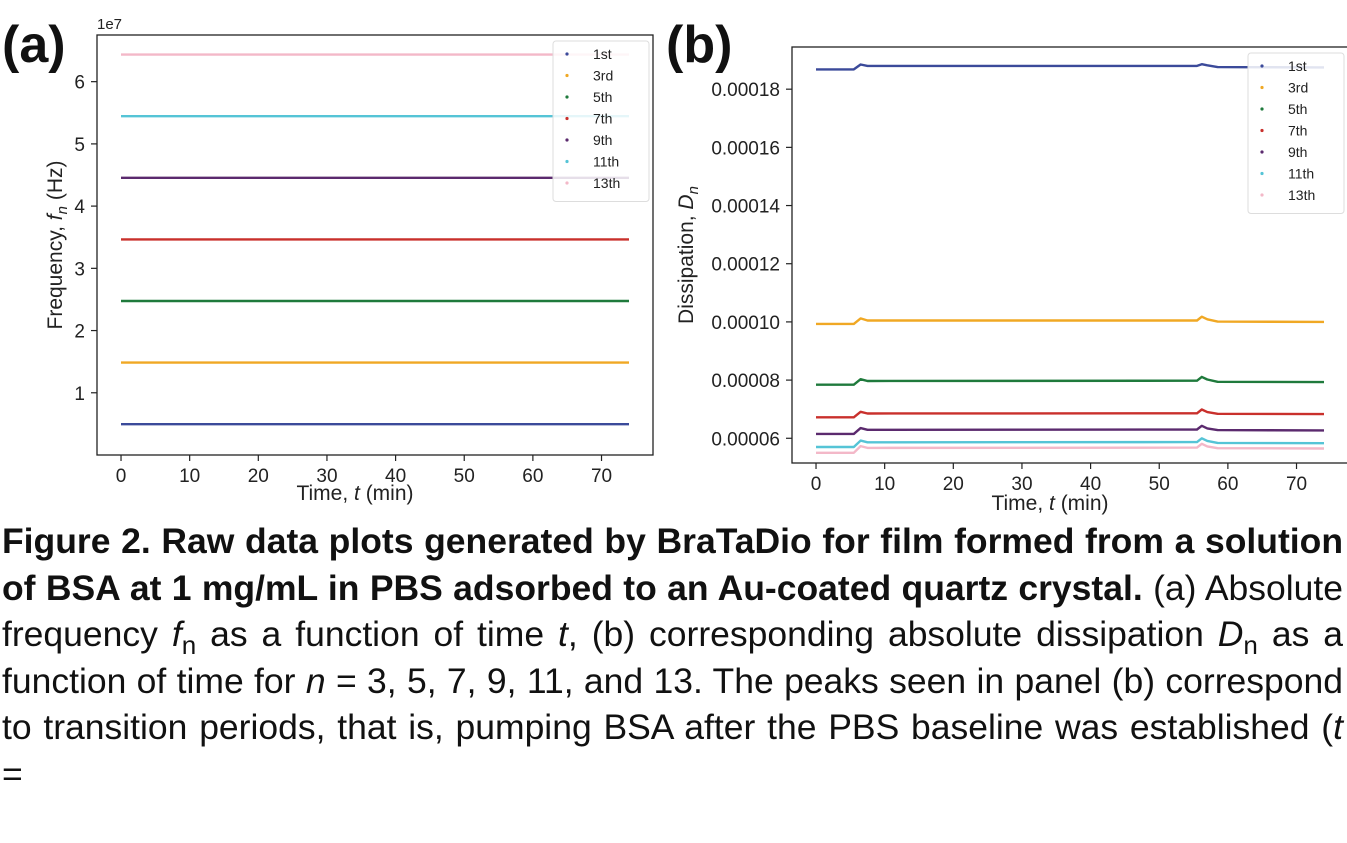  What do you see at coordinates (79, 269) in the screenshot?
I see `y-tick-label: 3` at bounding box center [79, 269].